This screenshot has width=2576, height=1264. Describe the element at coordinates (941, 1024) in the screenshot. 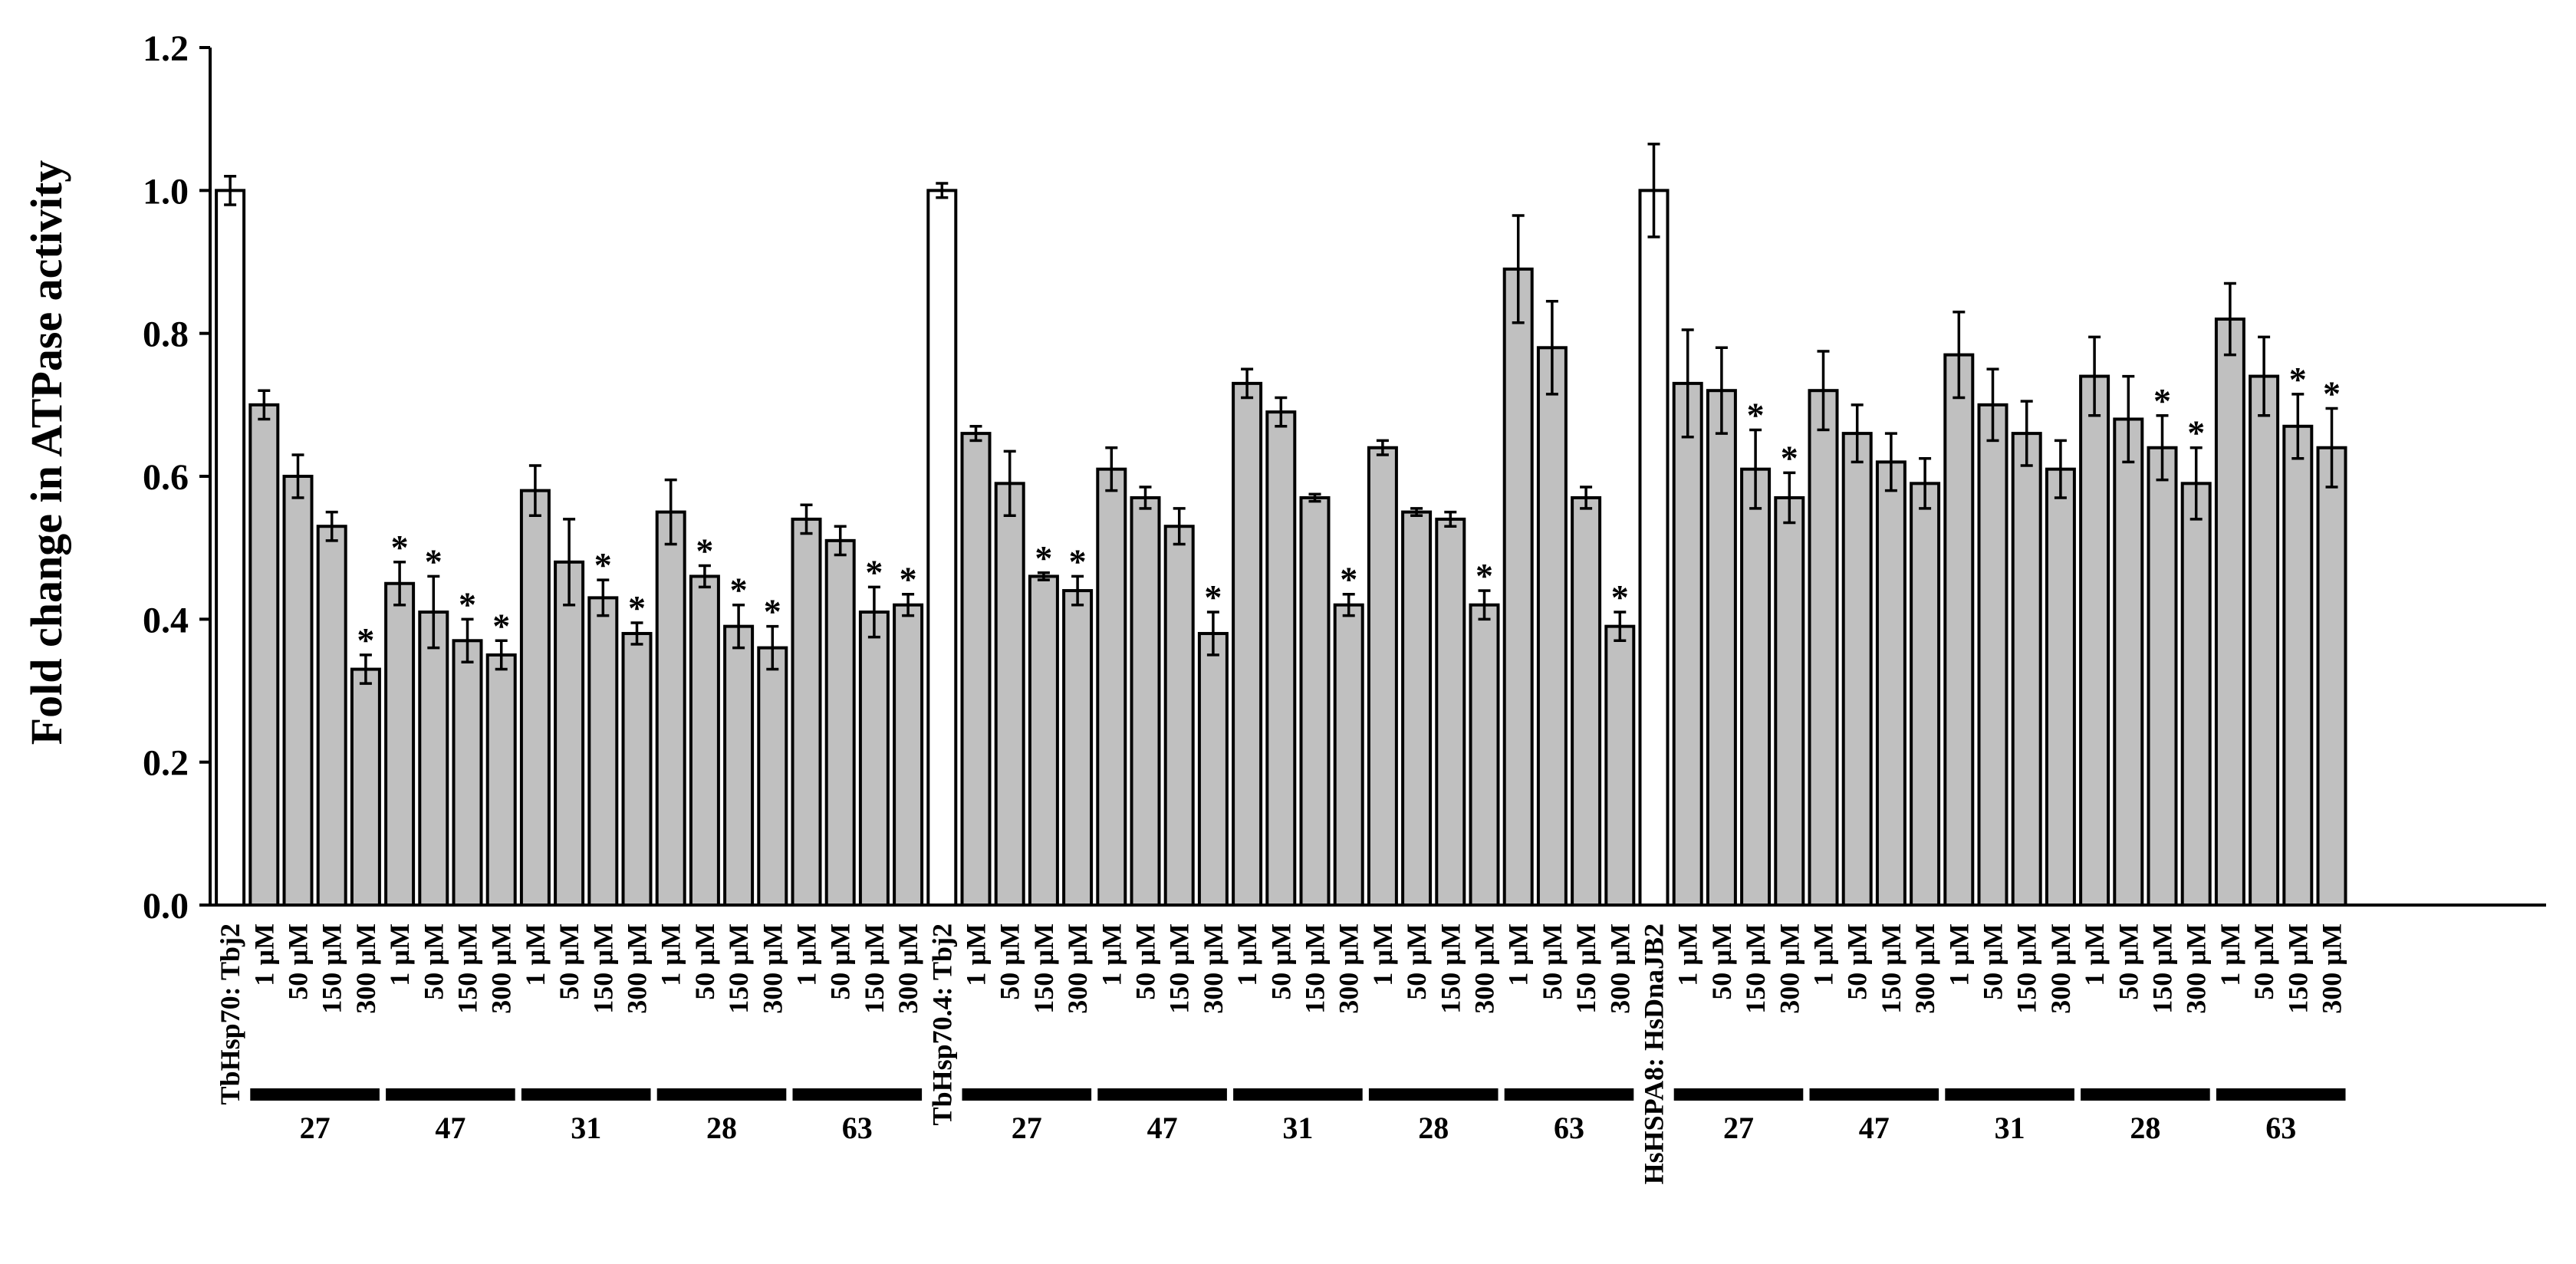

I see `control-label: TbHsp70.4: Tbj2` at that location.